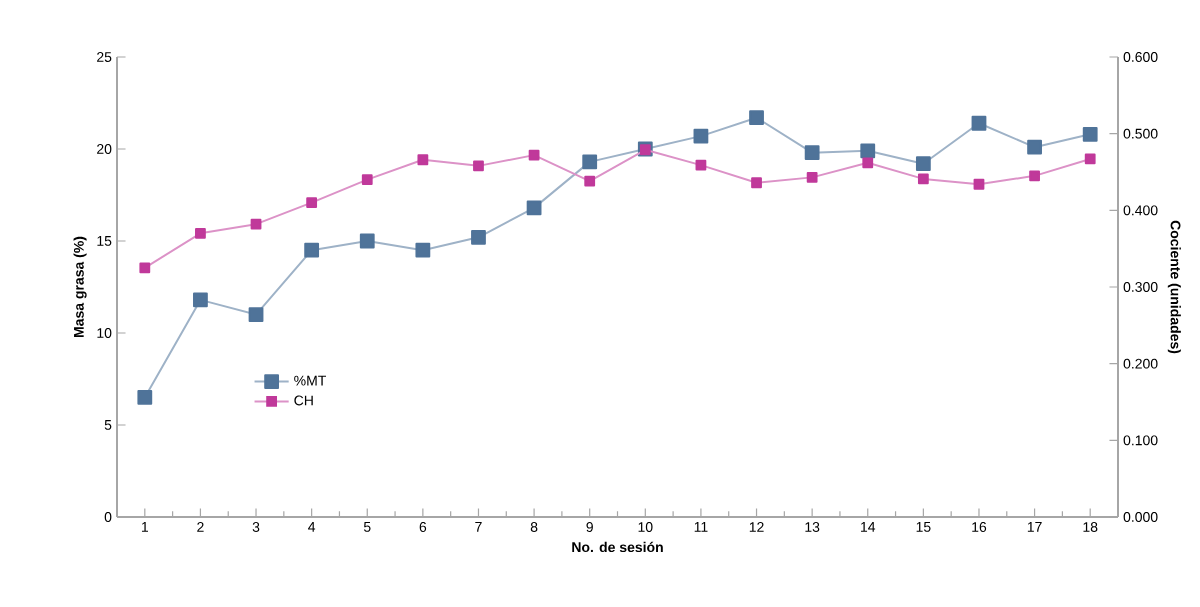 The width and height of the screenshot is (1200, 607). I want to click on x-tick-label: 18, so click(1090, 527).